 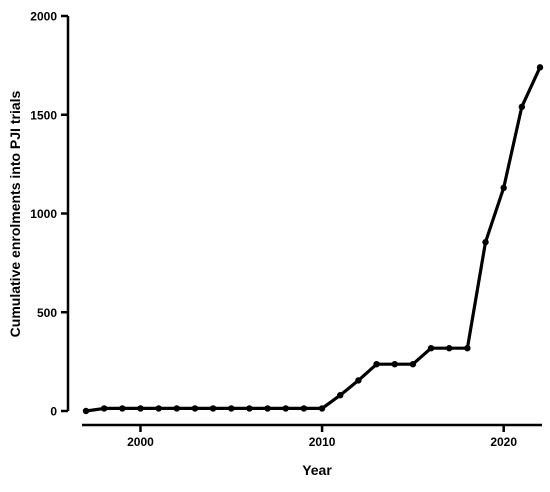 What do you see at coordinates (317, 470) in the screenshot?
I see `x-axis-title: Year` at bounding box center [317, 470].